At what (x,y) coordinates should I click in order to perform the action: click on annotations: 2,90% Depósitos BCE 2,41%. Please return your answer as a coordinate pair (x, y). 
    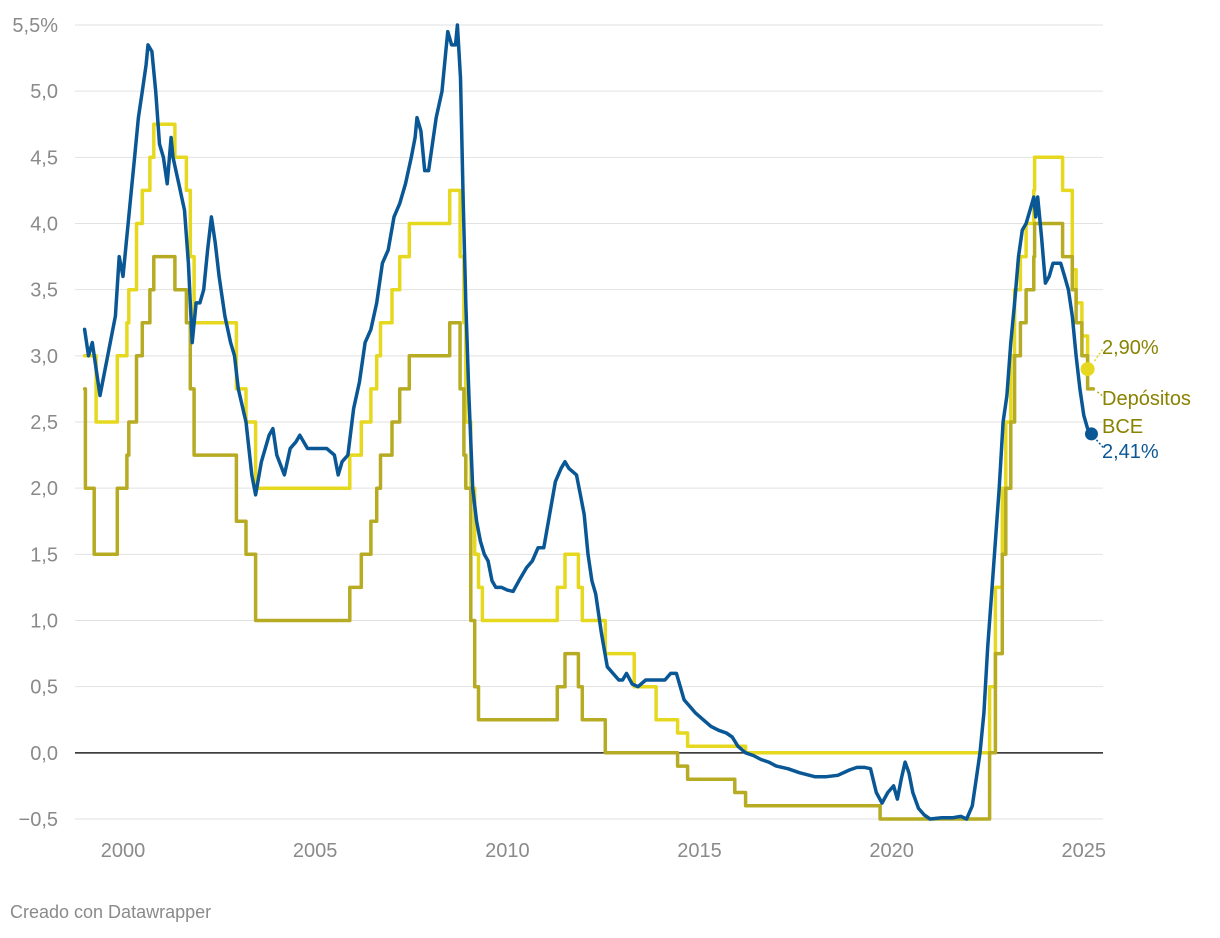
    Looking at the image, I should click on (1142, 400).